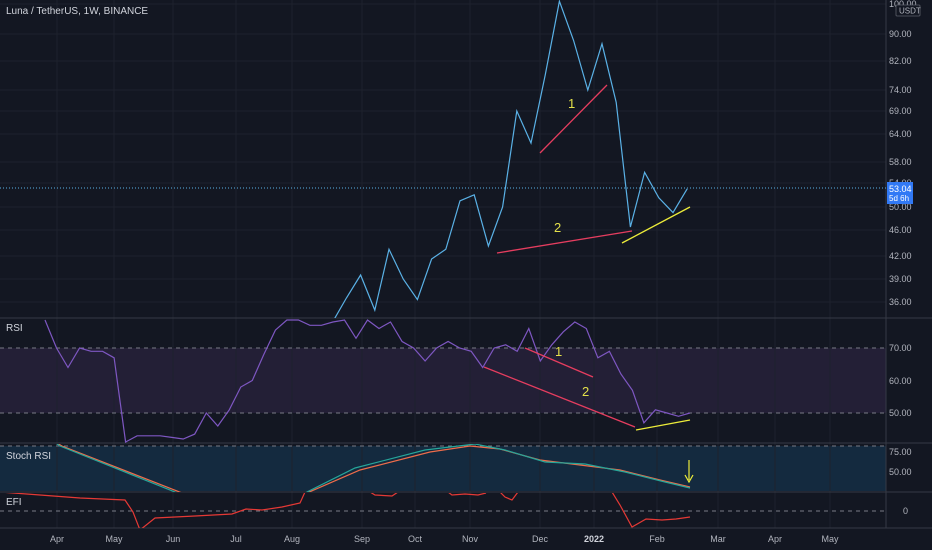 This screenshot has width=932, height=550. Describe the element at coordinates (900, 302) in the screenshot. I see `price-tick-label: 36.00` at that location.